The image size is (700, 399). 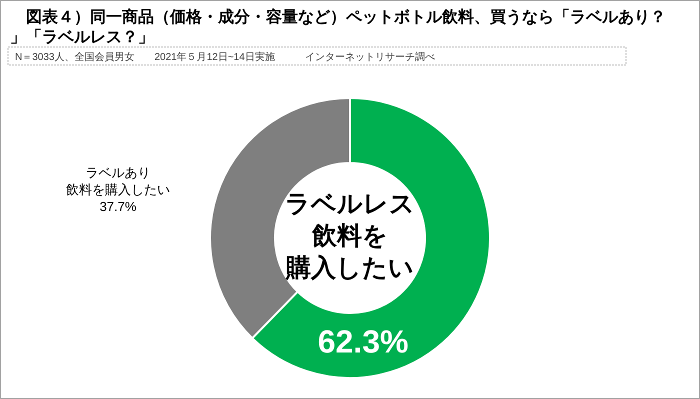 I want to click on chart-subtitle: N＝3033人、全国会員男女 2021年５月12日~14日実施 インターネットリサーチ調べ, so click(x=225, y=57).